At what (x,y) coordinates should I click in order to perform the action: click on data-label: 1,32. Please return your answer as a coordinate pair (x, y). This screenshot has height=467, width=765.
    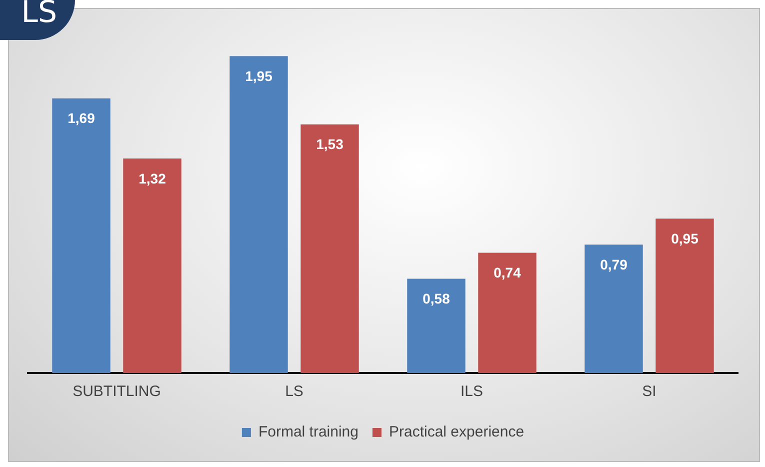
    Looking at the image, I should click on (152, 178).